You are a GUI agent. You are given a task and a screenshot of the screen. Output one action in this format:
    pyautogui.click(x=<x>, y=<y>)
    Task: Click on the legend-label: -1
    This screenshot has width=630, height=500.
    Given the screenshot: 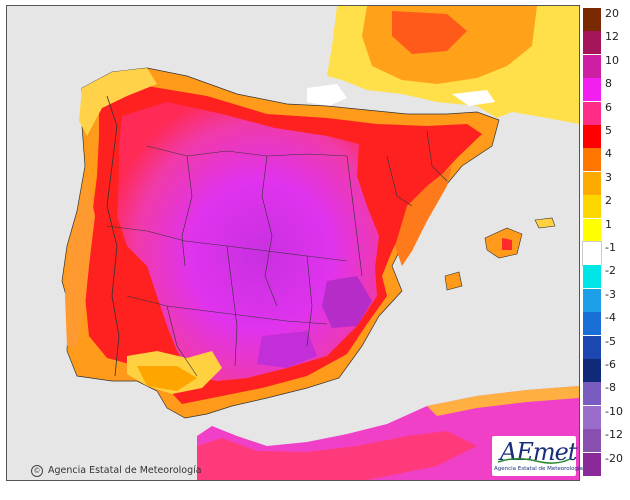 What is the action you would take?
    pyautogui.click(x=610, y=247)
    